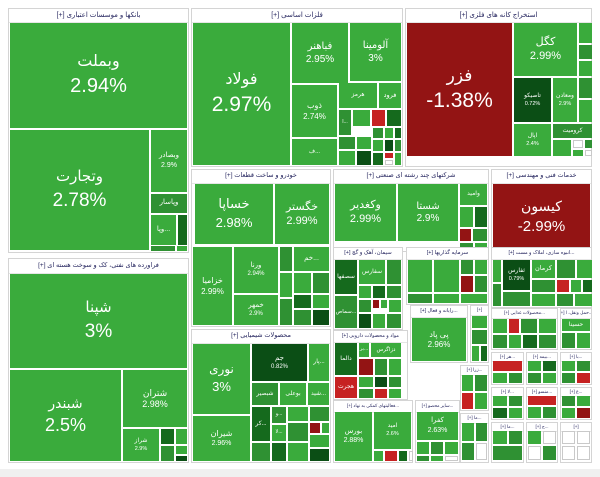 This screenshot has height=477, width=600. What do you see at coordinates (474, 419) in the screenshot?
I see `micro-left-2-header: ...ما [+]` at bounding box center [474, 419].